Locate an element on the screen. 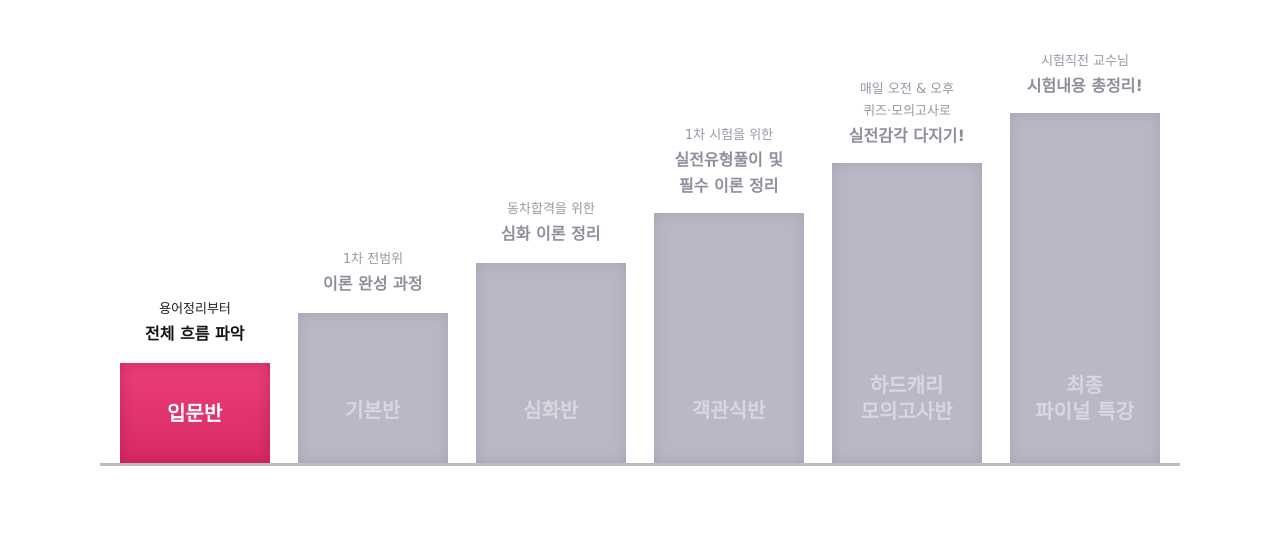  bar-label: 객관식반 is located at coordinates (729, 410).